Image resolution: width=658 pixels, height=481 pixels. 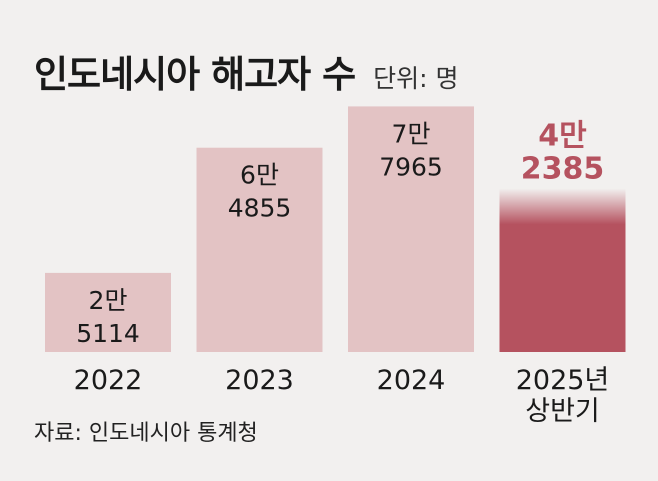 I want to click on value-label-2-line1: 7만, so click(x=411, y=133).